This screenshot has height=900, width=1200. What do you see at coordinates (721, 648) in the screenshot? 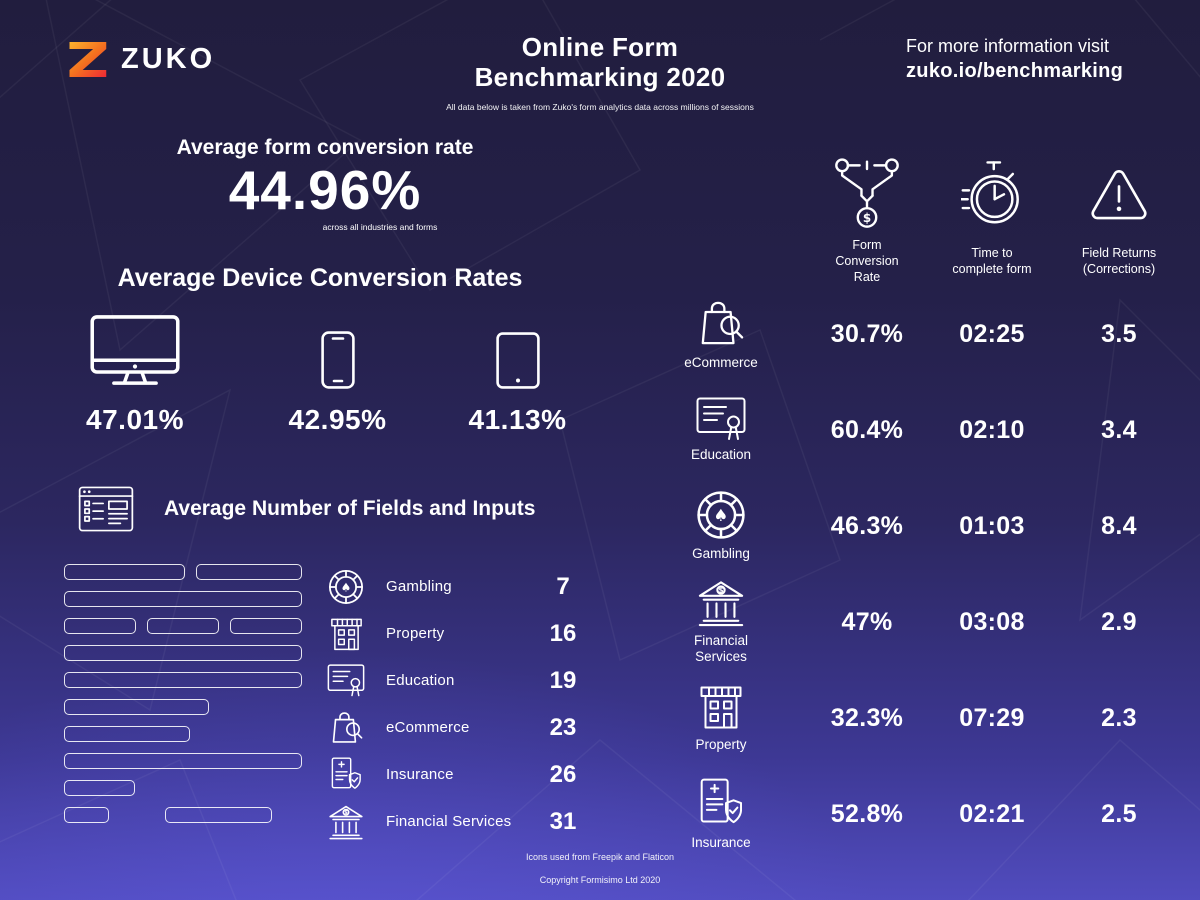
I see `industry-label: Financial Services` at bounding box center [721, 648].